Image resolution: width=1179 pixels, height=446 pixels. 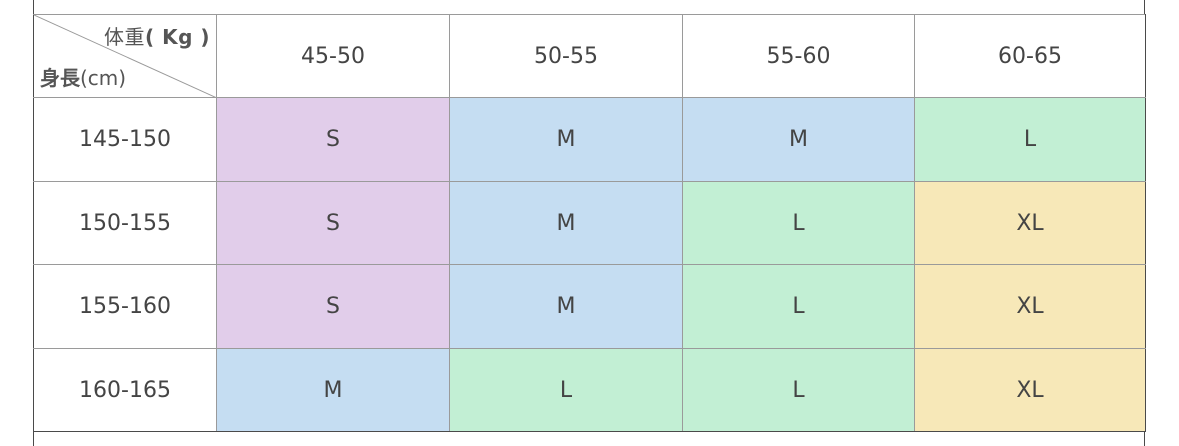 I want to click on weight-col-header: 45-50, so click(x=333, y=56).